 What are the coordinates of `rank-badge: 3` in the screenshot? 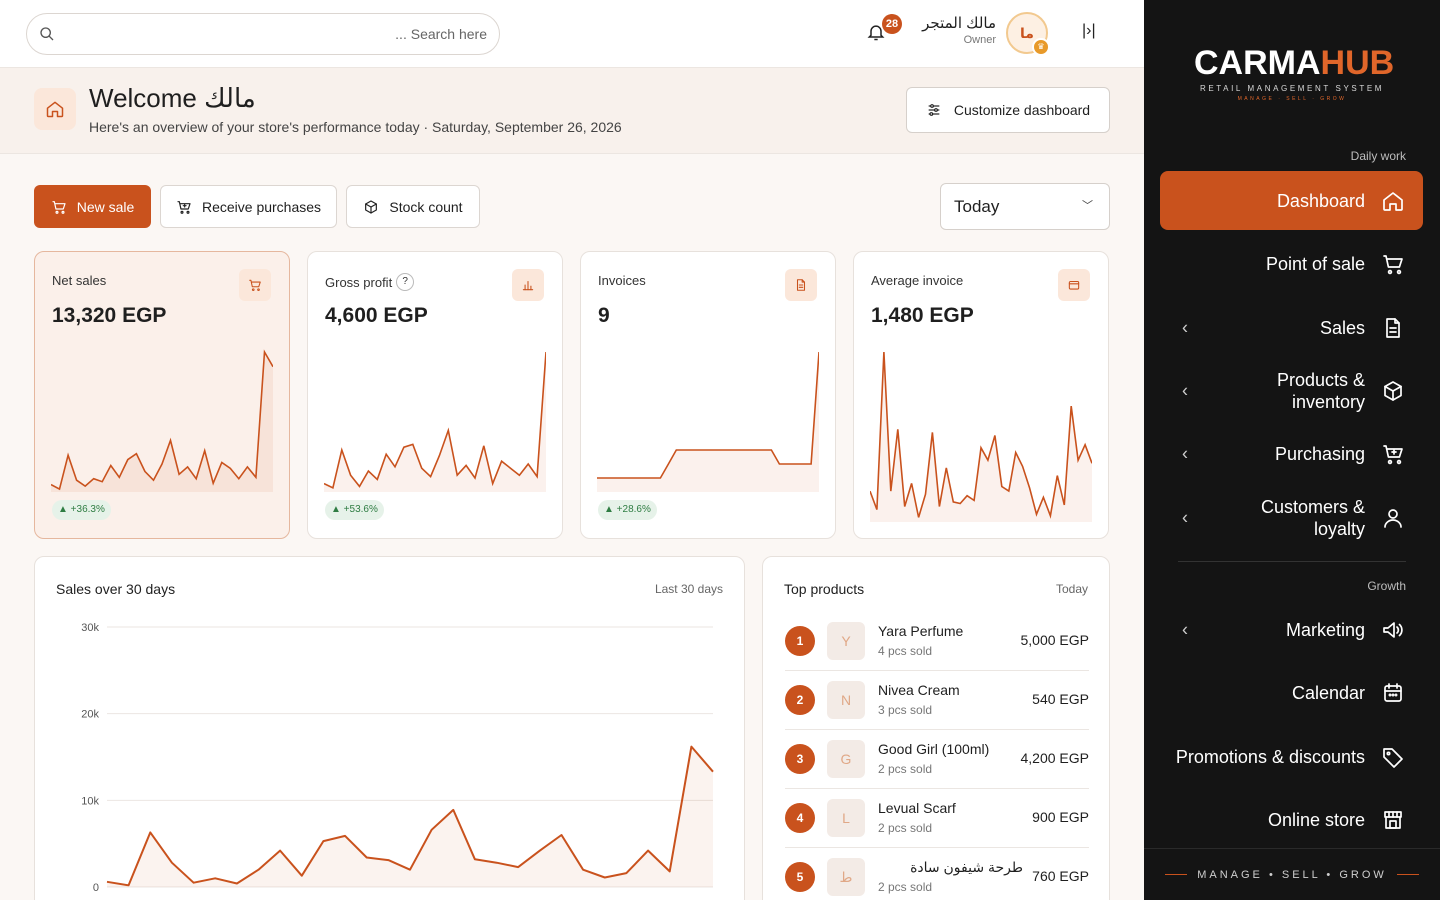 It's located at (800, 759).